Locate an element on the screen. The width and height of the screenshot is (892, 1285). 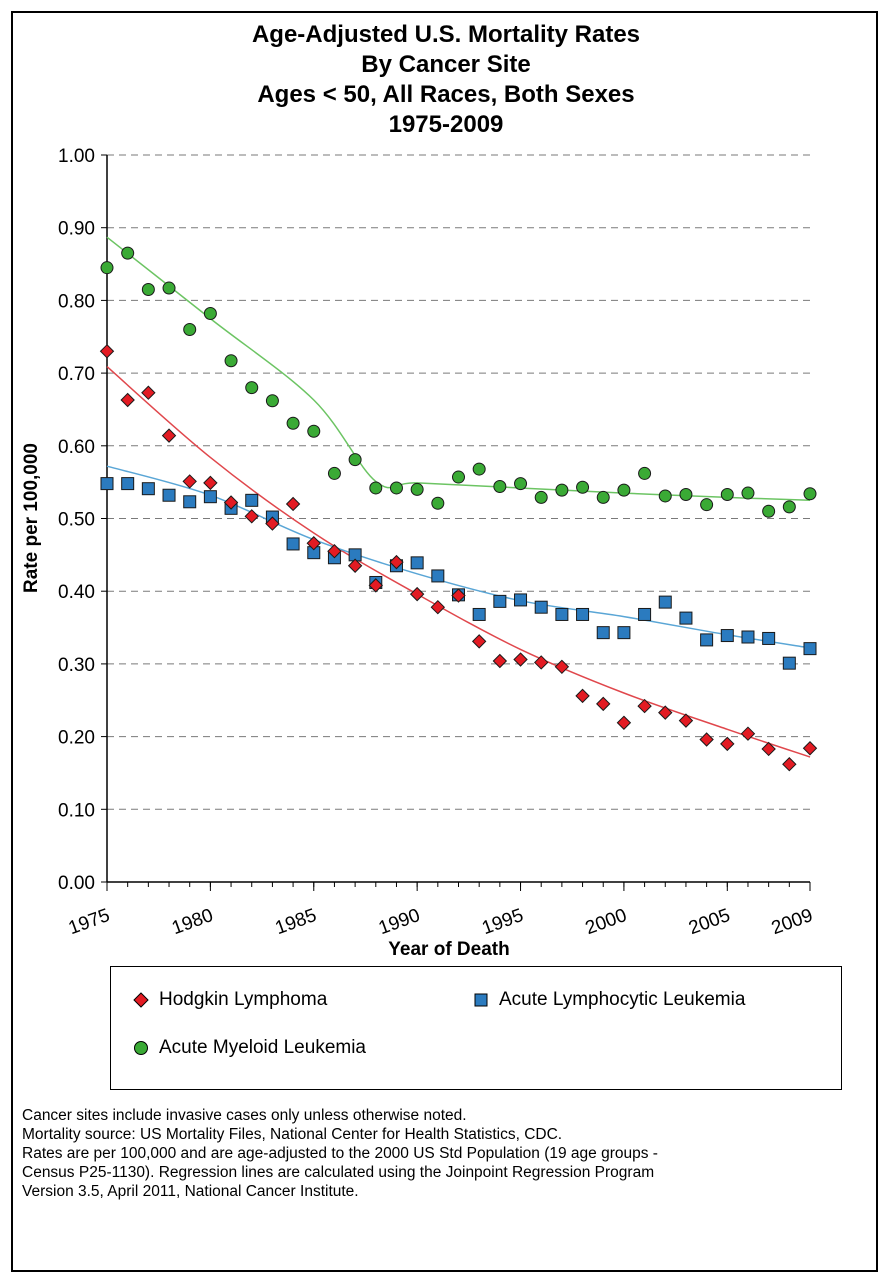
y-tick-label: 0.50 is located at coordinates (76, 520).